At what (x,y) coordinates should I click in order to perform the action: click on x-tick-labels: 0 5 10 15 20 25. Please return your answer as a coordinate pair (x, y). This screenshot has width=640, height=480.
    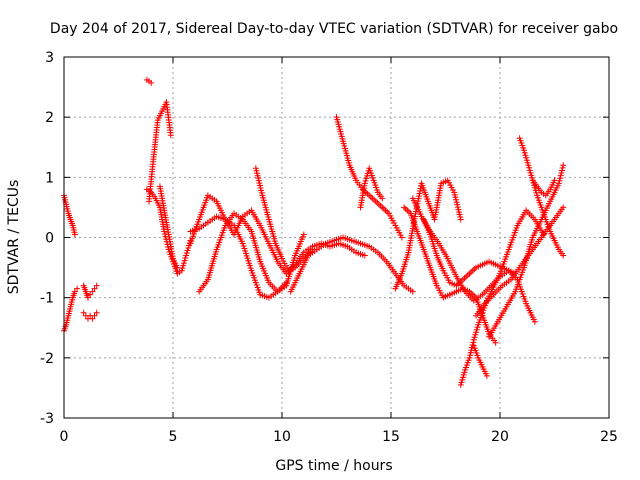
    Looking at the image, I should click on (339, 437).